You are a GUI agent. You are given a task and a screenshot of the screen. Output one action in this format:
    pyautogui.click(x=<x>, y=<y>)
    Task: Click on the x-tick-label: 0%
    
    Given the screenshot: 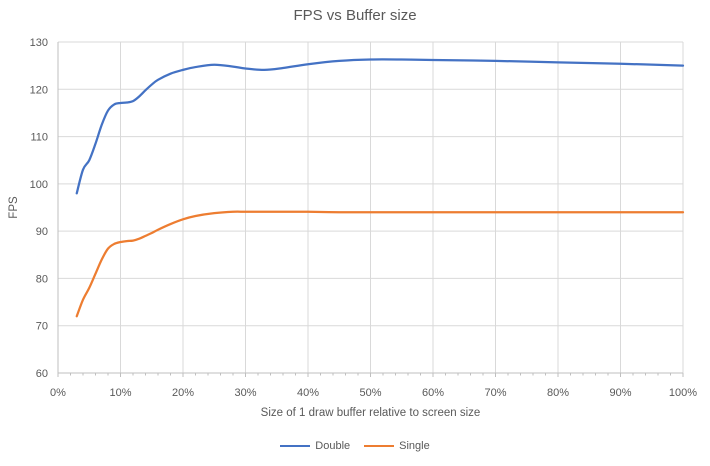 What is the action you would take?
    pyautogui.click(x=58, y=393)
    